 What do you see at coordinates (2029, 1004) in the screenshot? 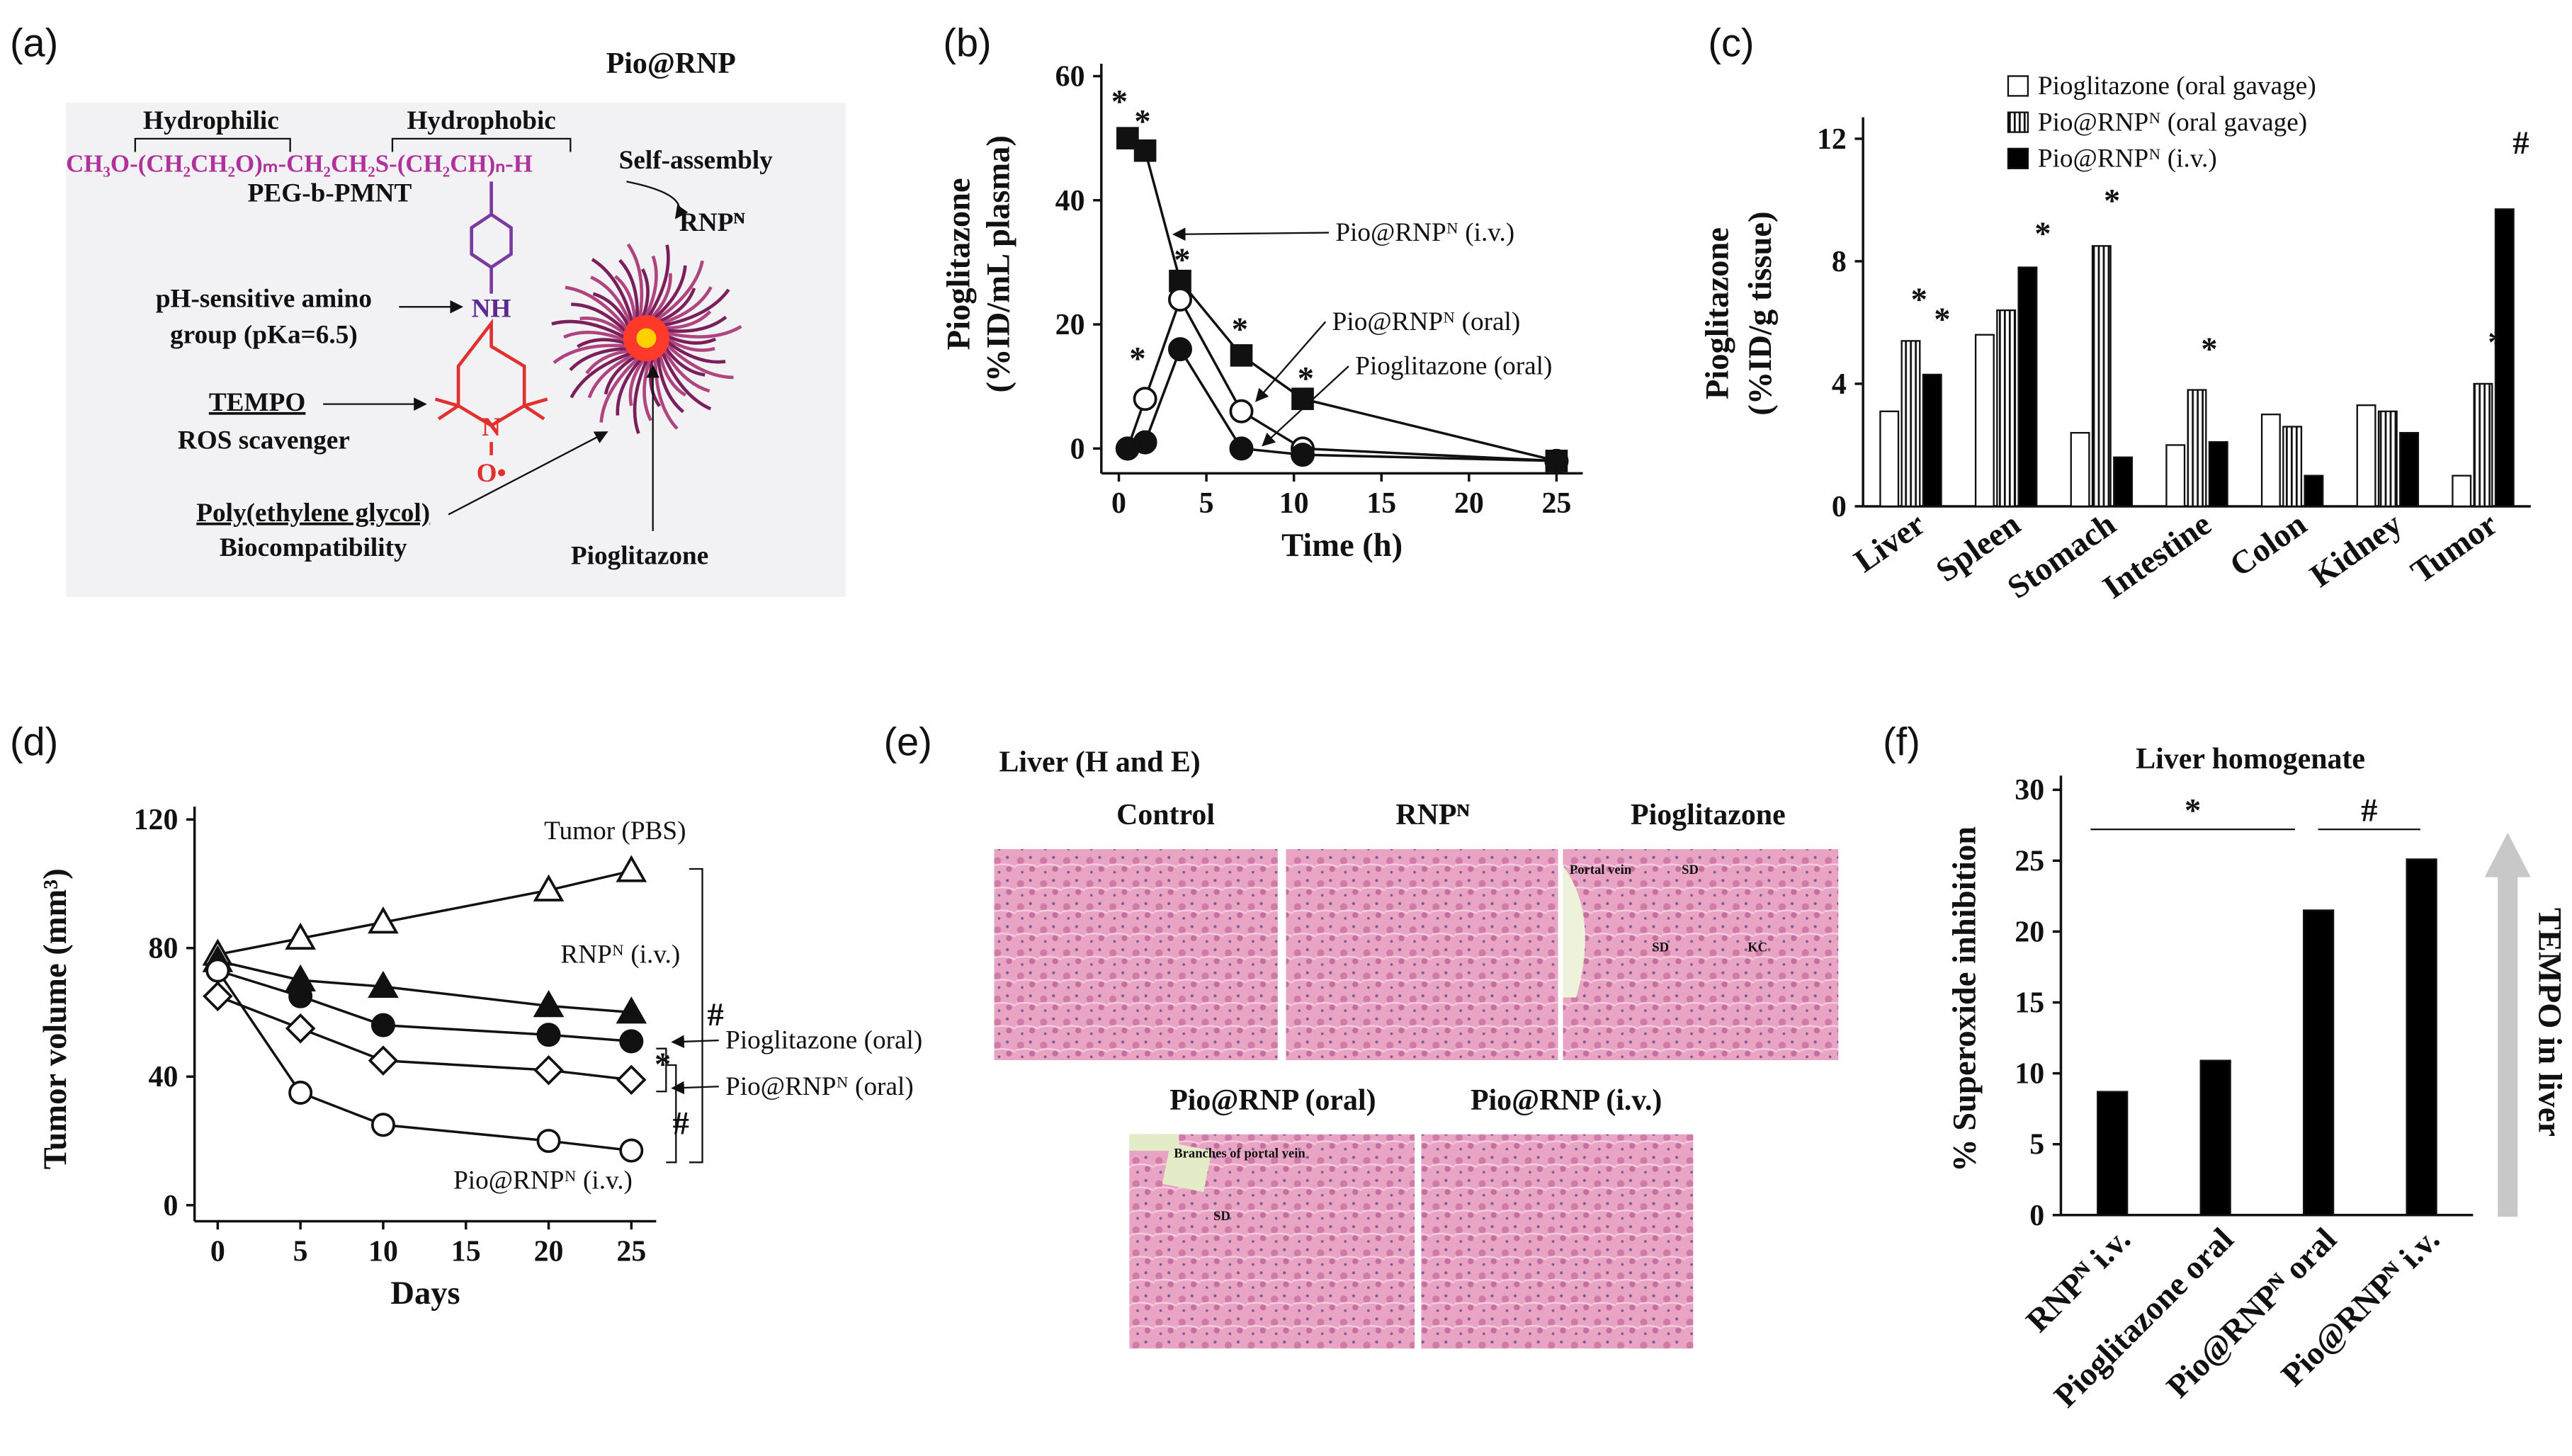
I see `y-tick-label: 15` at bounding box center [2029, 1004].